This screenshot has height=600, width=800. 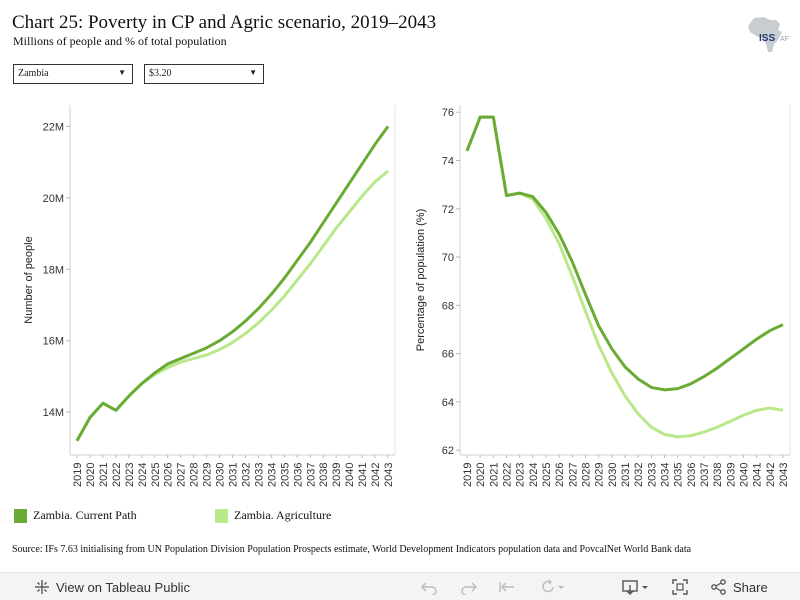 I want to click on y-tick-label: 66, so click(x=448, y=355).